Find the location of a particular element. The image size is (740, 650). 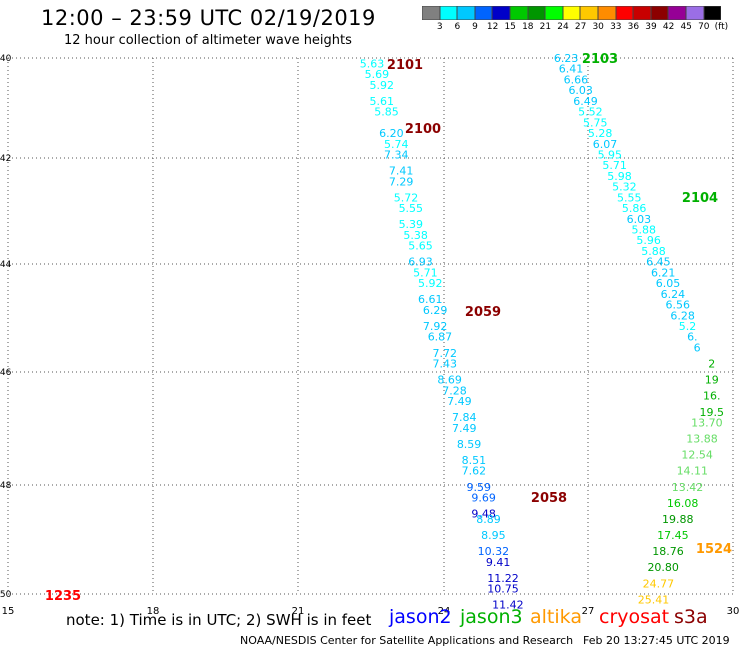

y-tick-label: -46 is located at coordinates (6, 373).